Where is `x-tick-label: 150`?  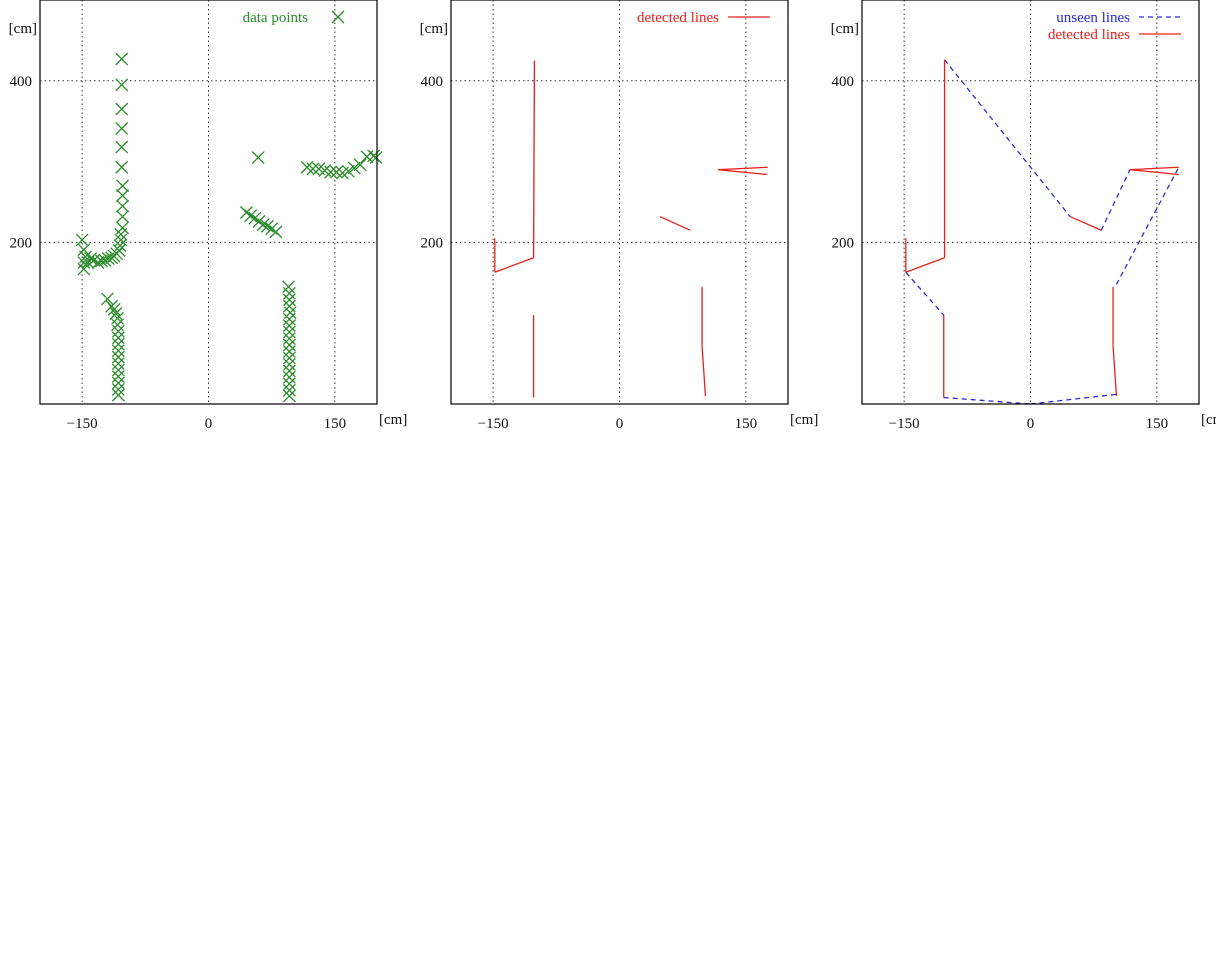 x-tick-label: 150 is located at coordinates (746, 424).